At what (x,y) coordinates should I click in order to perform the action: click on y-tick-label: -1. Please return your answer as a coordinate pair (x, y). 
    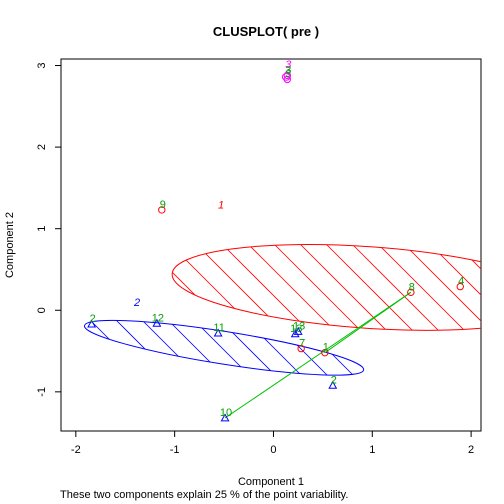
    Looking at the image, I should click on (42, 392).